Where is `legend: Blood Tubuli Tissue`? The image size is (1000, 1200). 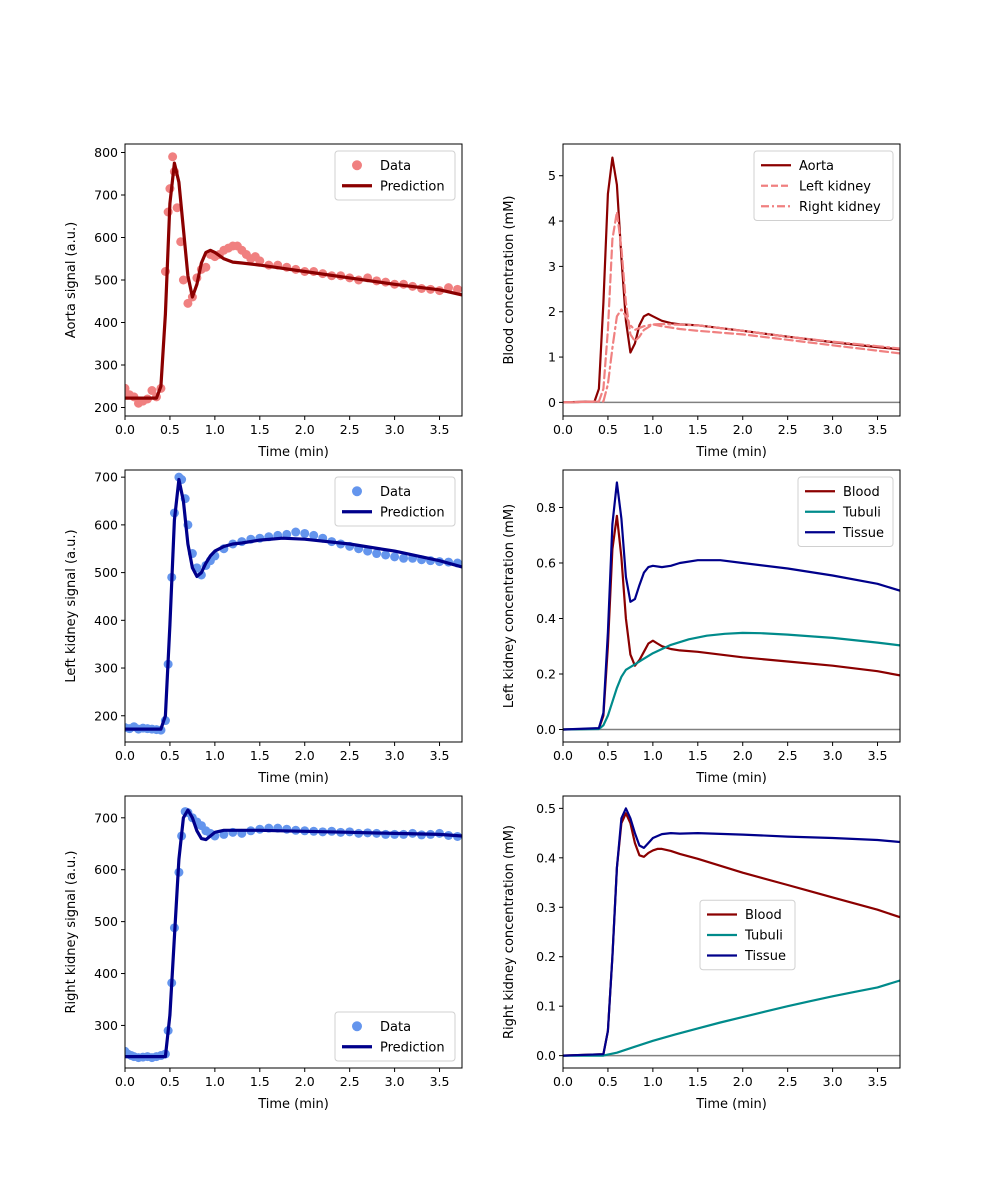 legend: Blood Tubuli Tissue is located at coordinates (747, 935).